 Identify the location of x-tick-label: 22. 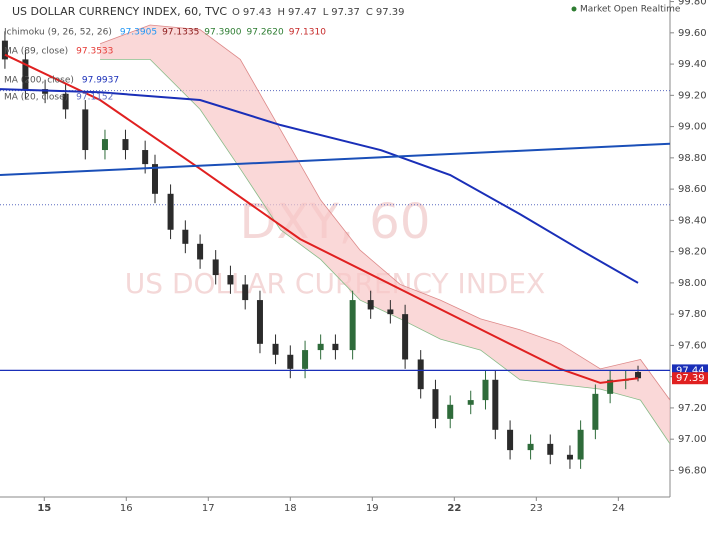
(454, 508).